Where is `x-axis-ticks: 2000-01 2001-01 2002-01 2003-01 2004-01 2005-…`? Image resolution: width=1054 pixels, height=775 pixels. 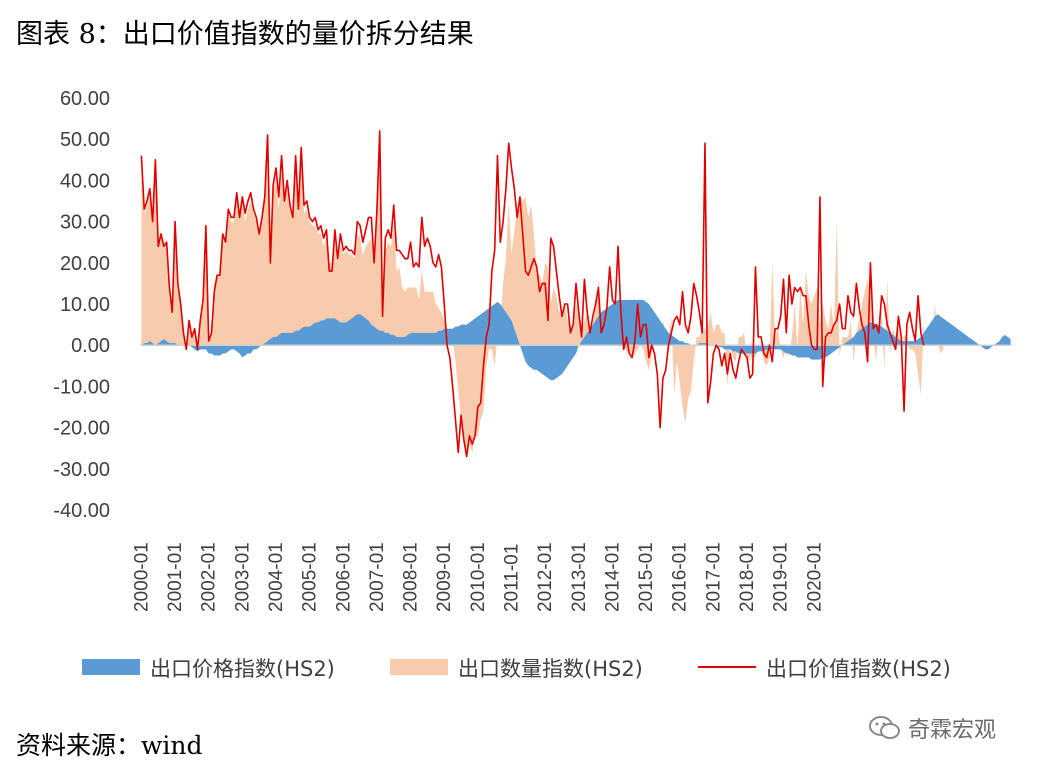 x-axis-ticks: 2000-01 2001-01 2002-01 2003-01 2004-01 2005-… is located at coordinates (478, 577).